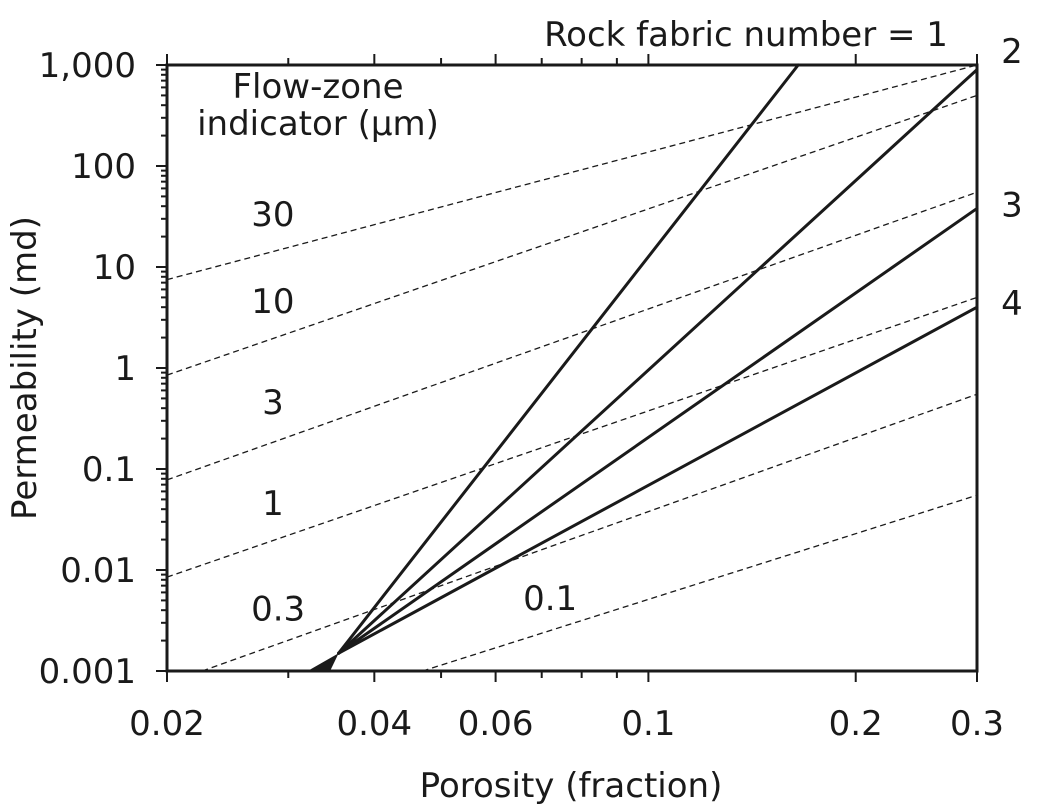 This screenshot has width=1038, height=812. Describe the element at coordinates (25, 368) in the screenshot. I see `y-axis-title: Permeability (md)` at that location.